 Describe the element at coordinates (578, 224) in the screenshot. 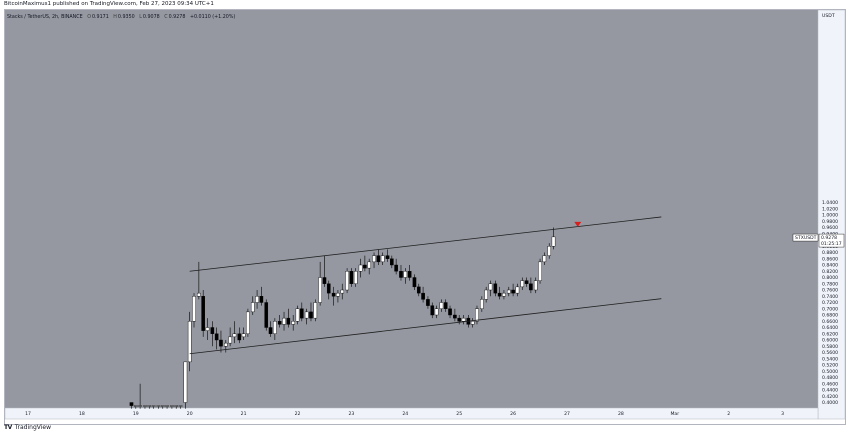

I see `top-marker` at that location.